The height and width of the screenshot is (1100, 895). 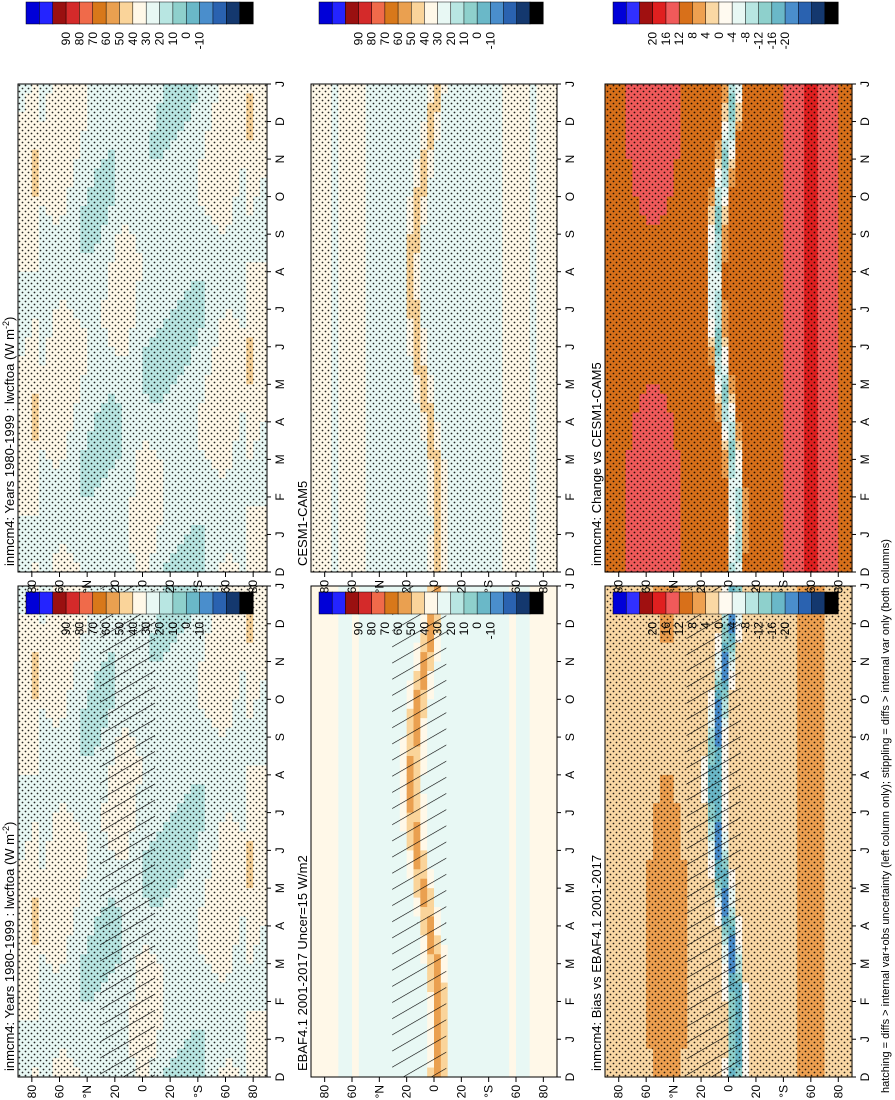 What do you see at coordinates (93, 39) in the screenshot?
I see `colorbar-label: 70` at bounding box center [93, 39].